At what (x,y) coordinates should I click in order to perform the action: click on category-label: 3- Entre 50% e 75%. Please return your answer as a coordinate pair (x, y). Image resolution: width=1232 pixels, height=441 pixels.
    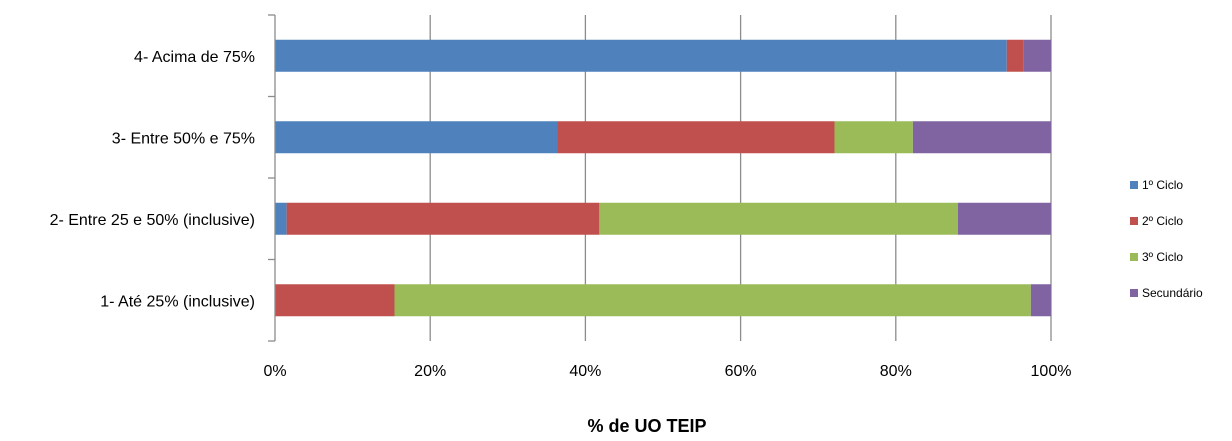
    Looking at the image, I should click on (183, 138).